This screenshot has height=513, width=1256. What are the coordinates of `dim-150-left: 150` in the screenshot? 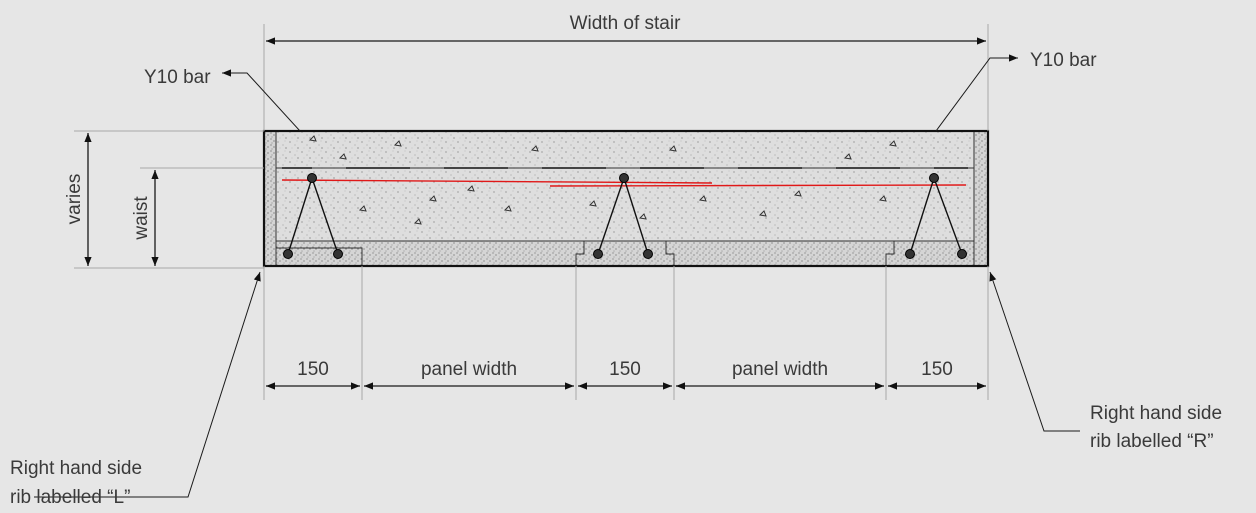 It's located at (313, 369).